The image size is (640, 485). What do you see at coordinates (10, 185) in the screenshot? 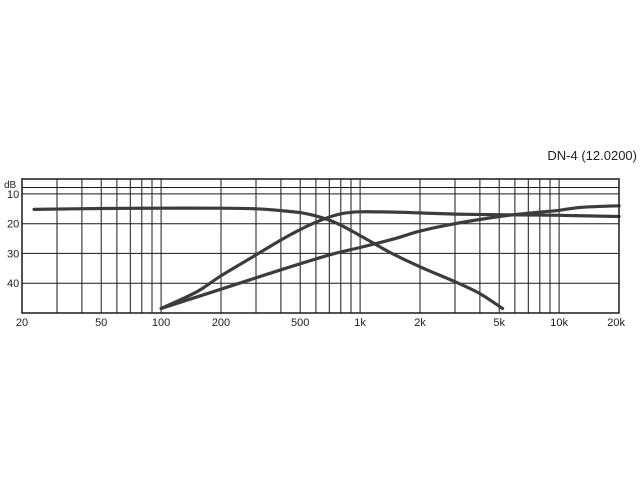
I see `y-unit-label: dB` at bounding box center [10, 185].